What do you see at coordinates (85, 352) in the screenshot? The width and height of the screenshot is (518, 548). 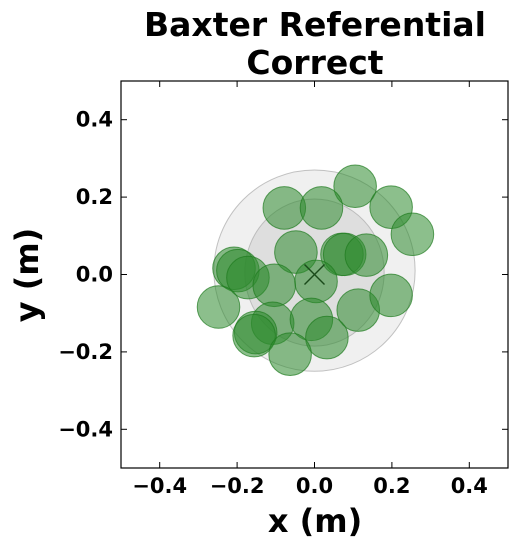 I see `y-tick-label: −0.2` at bounding box center [85, 352].